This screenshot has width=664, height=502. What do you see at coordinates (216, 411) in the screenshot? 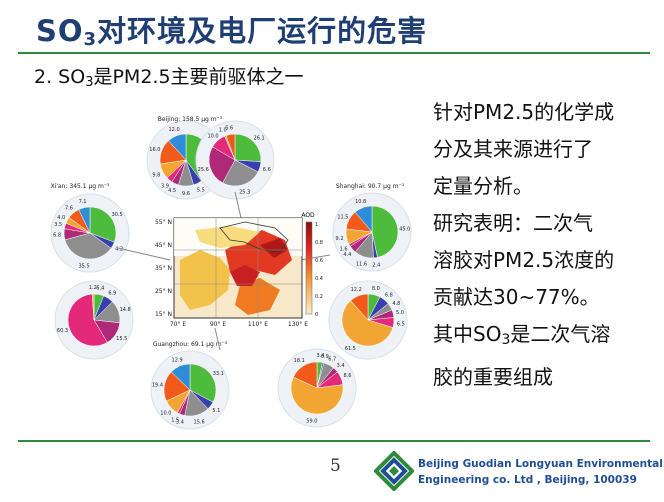
I see `pie-slice-label: 5.1` at bounding box center [216, 411].